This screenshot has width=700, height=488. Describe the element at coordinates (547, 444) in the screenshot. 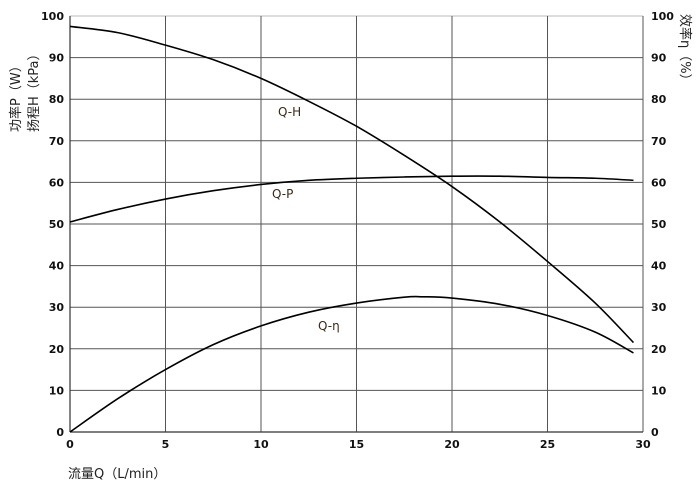

I see `x-tick-label: 25` at that location.